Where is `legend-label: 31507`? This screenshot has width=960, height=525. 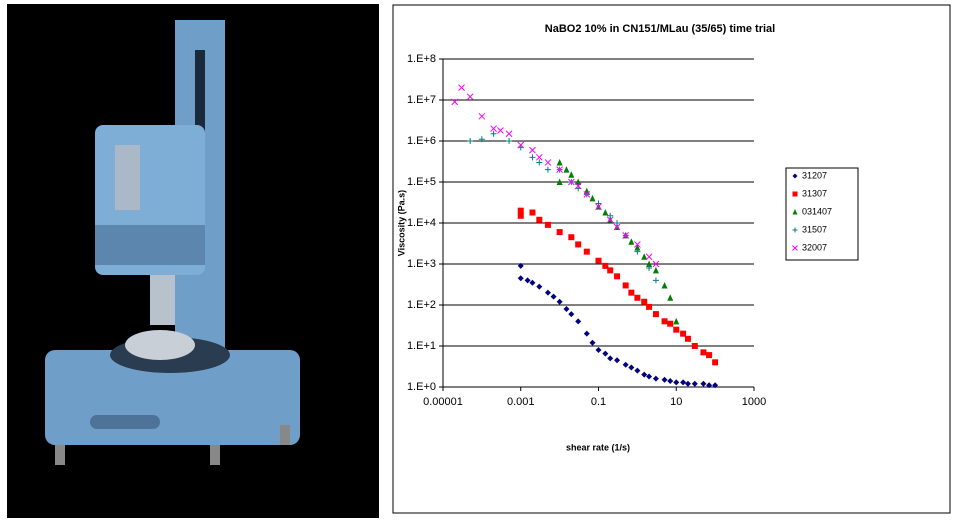 legend-label: 31507 is located at coordinates (814, 229).